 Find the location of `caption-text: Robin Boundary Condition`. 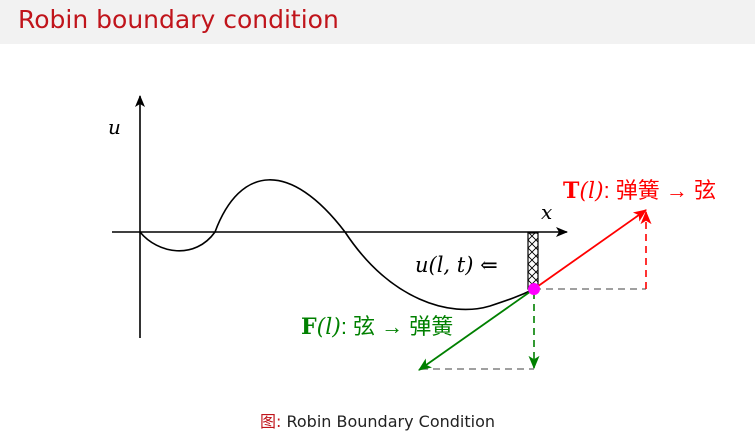

caption-text: Robin Boundary Condition is located at coordinates (388, 421).